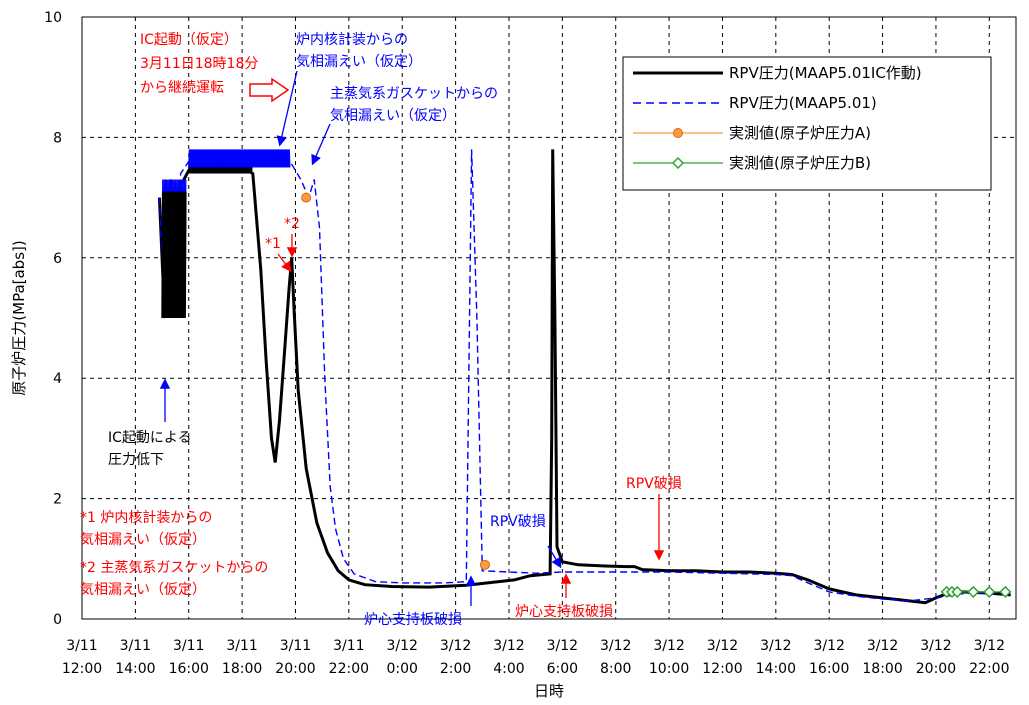 This screenshot has height=705, width=1029. What do you see at coordinates (269, 90) in the screenshot?
I see `hollow-arrow` at bounding box center [269, 90].